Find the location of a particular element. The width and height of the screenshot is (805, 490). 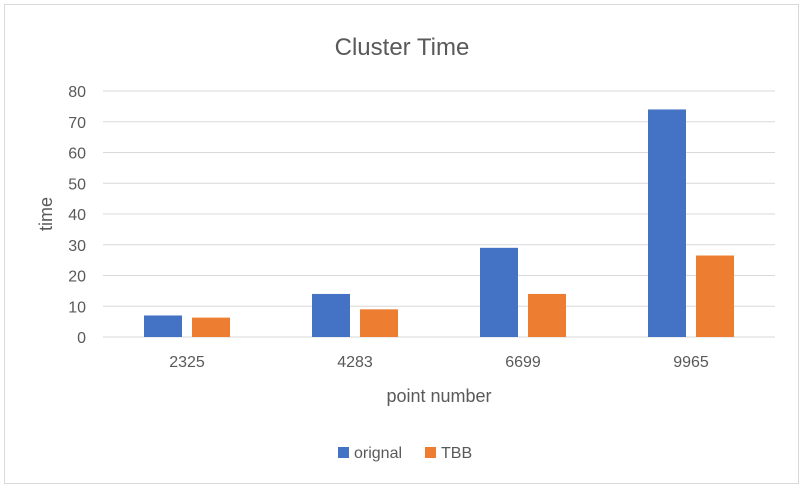

y-tick-label: 10 is located at coordinates (77, 307).